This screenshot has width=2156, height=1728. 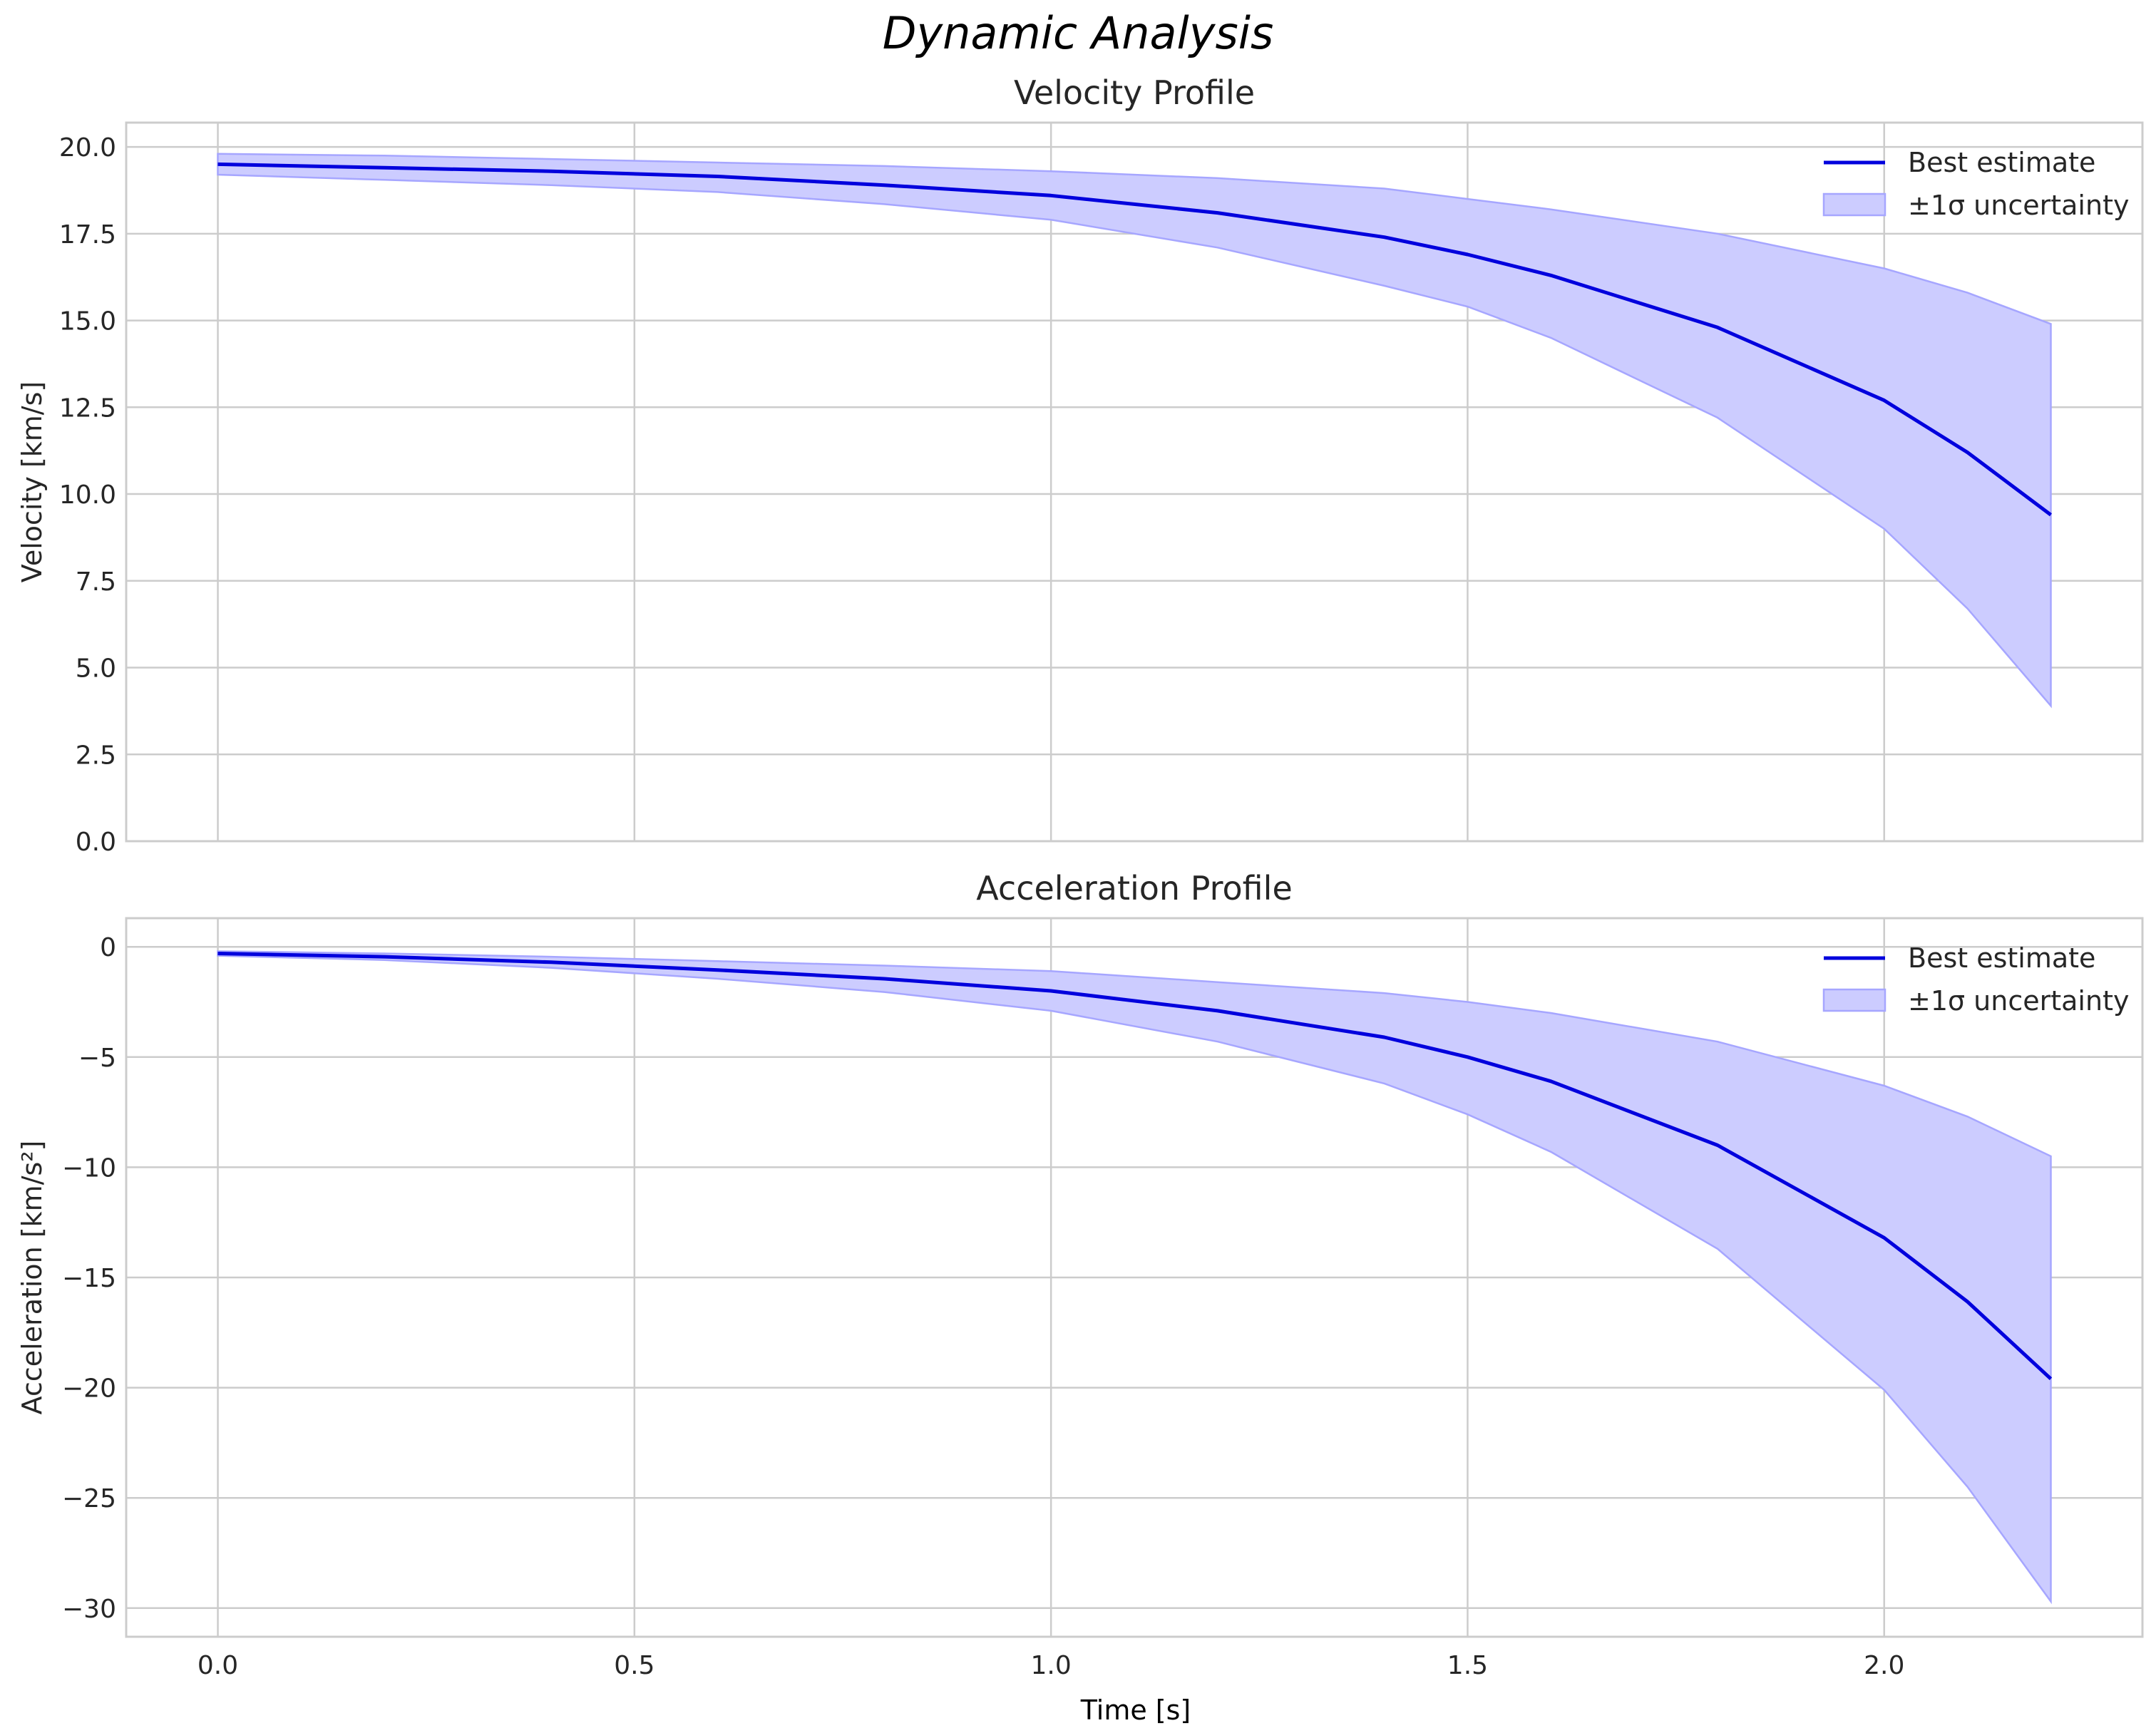 I want to click on y-tick-label: −30, so click(x=89, y=1609).